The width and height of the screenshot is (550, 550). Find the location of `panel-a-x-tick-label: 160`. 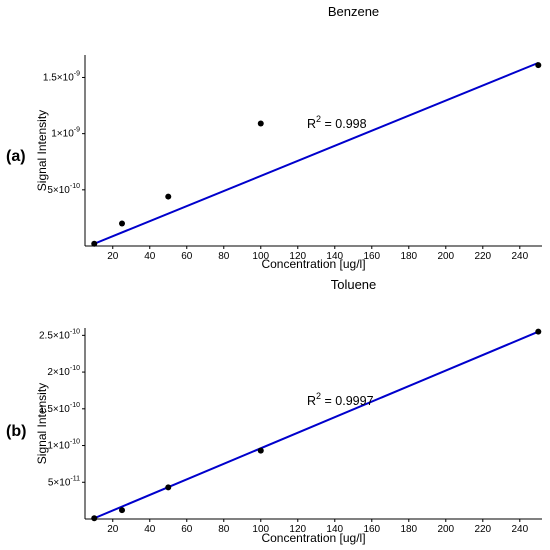

panel-a-x-tick-label: 160 is located at coordinates (371, 256).